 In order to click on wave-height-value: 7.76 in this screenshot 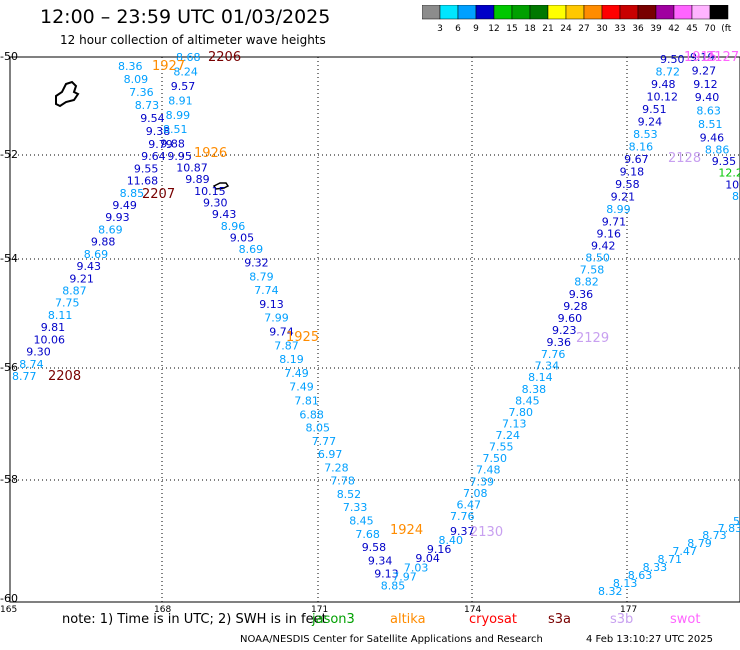, I will do `click(462, 516)`.